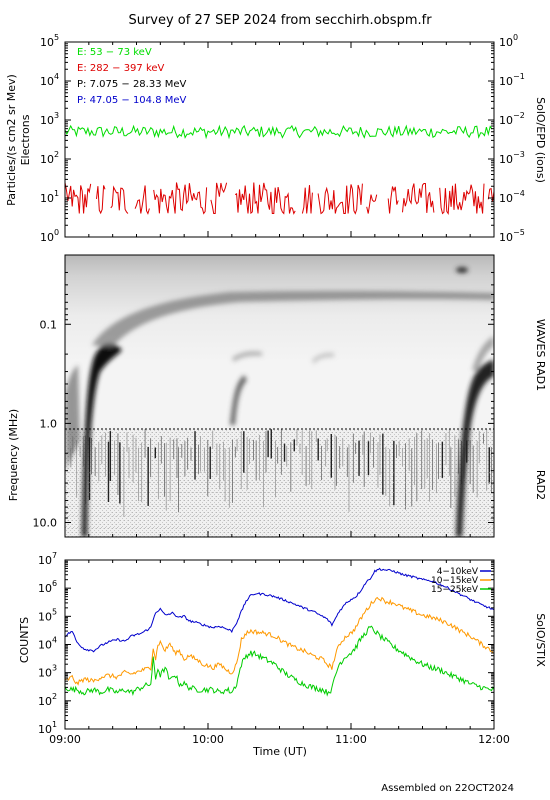 The height and width of the screenshot is (800, 550). I want to click on stix-x-tick-label: 11:00, so click(351, 739).